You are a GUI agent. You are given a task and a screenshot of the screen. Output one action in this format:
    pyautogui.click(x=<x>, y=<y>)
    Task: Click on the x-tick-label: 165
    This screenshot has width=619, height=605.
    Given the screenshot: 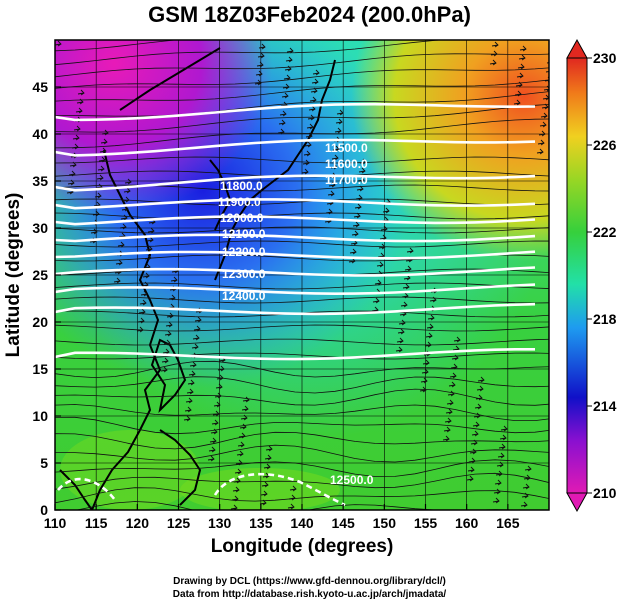 What is the action you would take?
    pyautogui.click(x=508, y=523)
    